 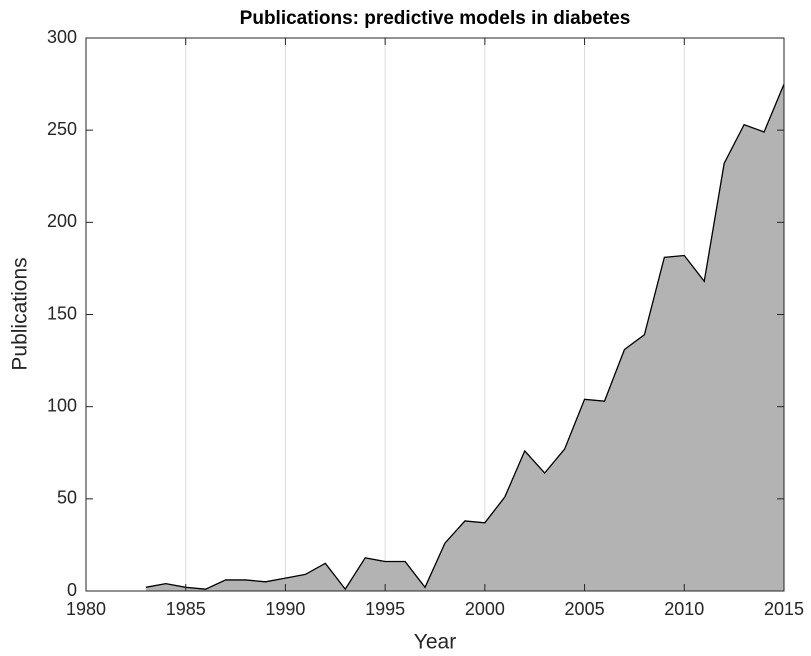 I want to click on x-tick-label: 2000, so click(x=485, y=609).